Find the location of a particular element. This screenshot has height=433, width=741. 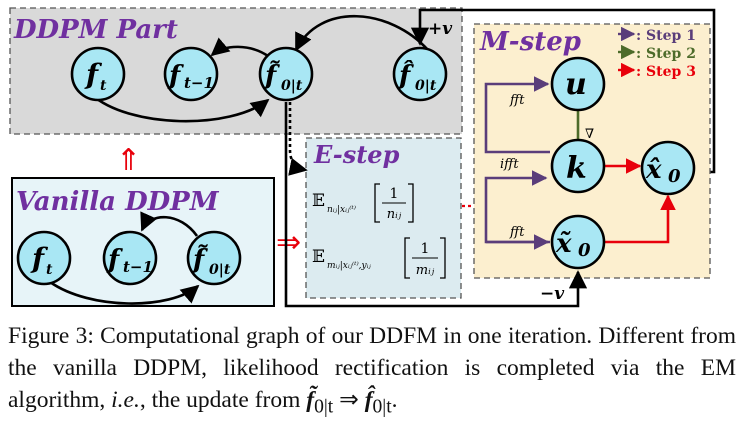

svg-text: mᵢⱼ|xᵢⱼ⁽ᵗ⁾,yᵢⱼ is located at coordinates (349, 265).